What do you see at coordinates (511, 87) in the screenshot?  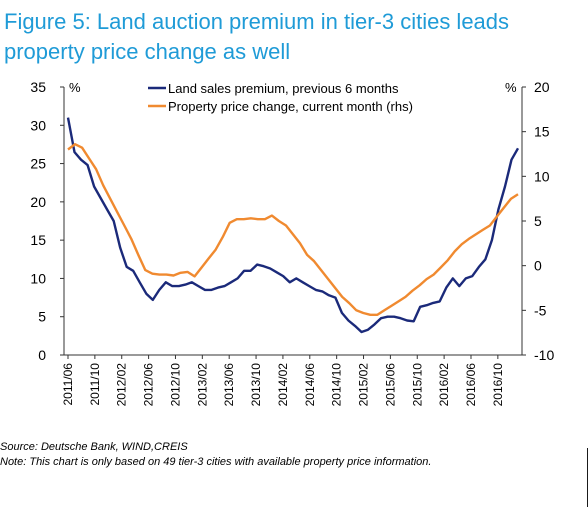 I see `right-unit-label: %` at bounding box center [511, 87].